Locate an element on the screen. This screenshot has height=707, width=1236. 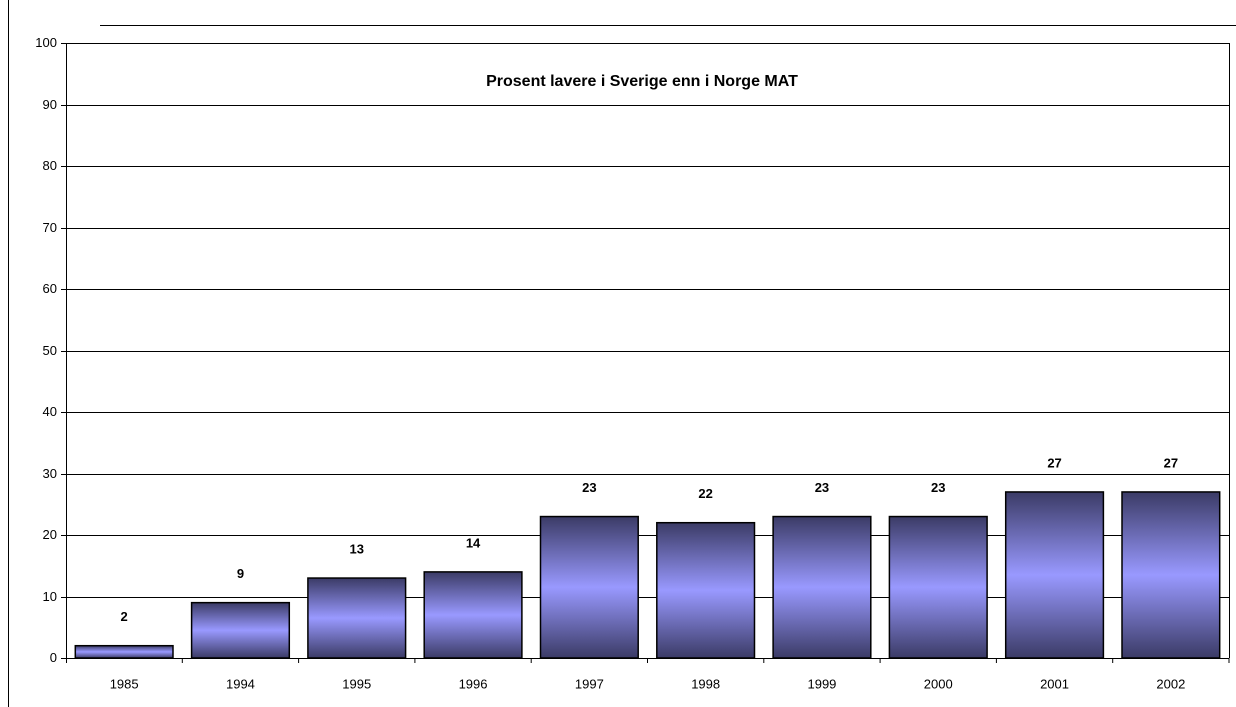
y-tick-label: 0 is located at coordinates (53, 657).